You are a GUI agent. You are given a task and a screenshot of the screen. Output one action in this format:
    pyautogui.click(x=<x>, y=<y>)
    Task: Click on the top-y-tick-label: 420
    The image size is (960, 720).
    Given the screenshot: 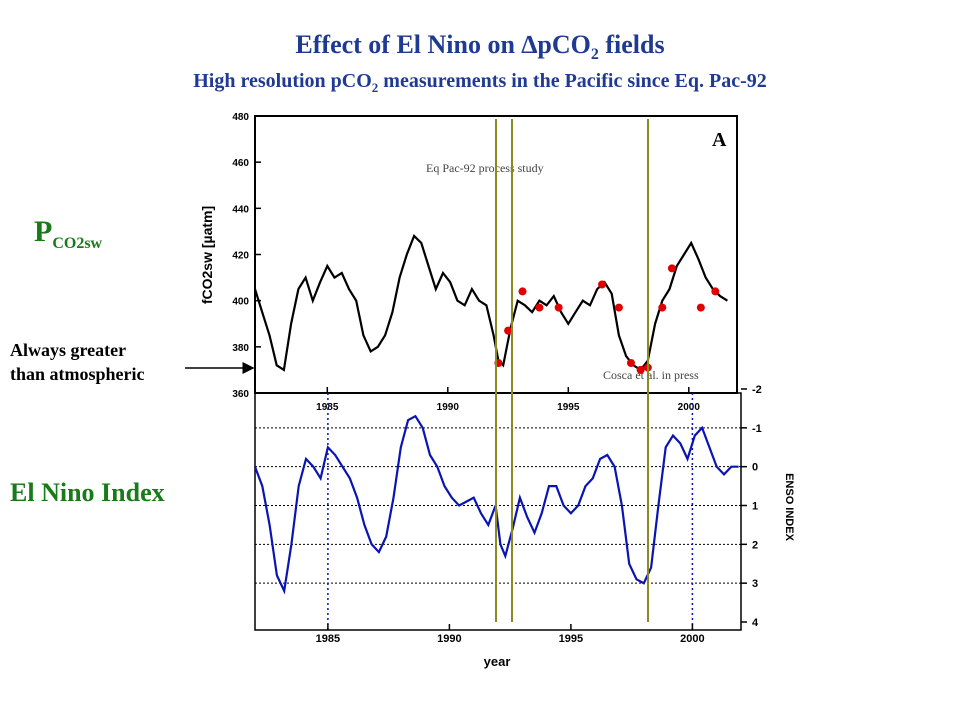 What is the action you would take?
    pyautogui.click(x=240, y=256)
    